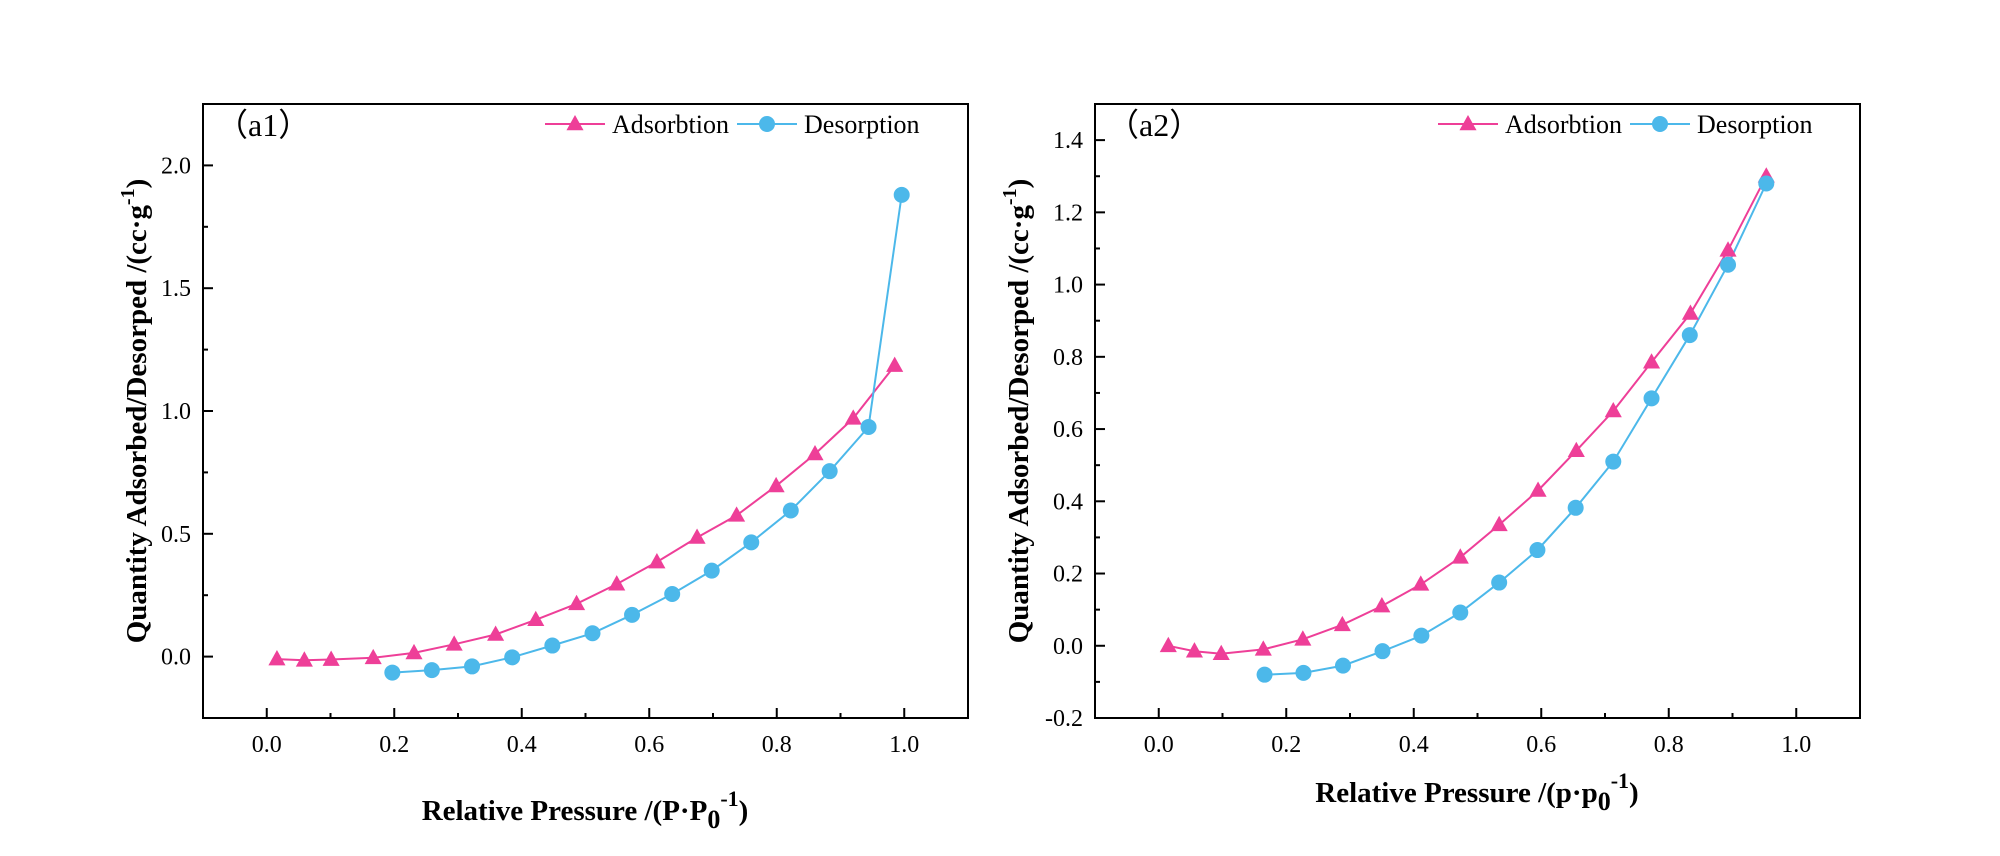 The image size is (2000, 856). What do you see at coordinates (732, 124) in the screenshot?
I see `legend: Adsorbtion Desorption` at bounding box center [732, 124].